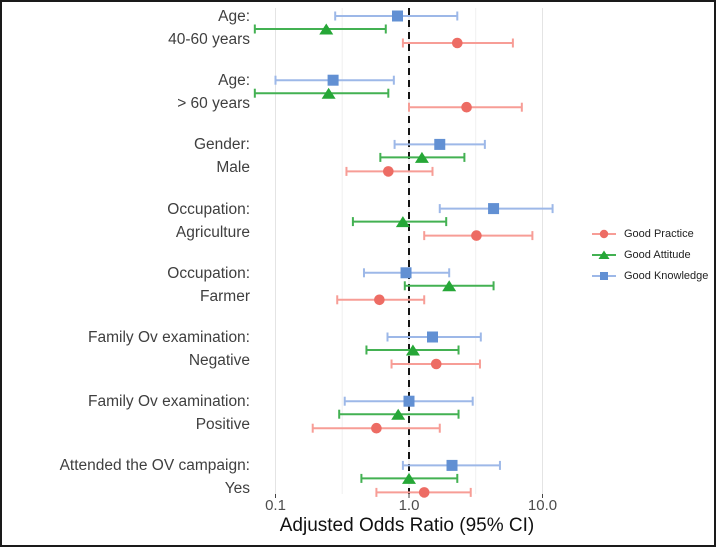 The height and width of the screenshot is (547, 716). Describe the element at coordinates (126, 92) in the screenshot. I see `category-label: Age: > 60 years` at that location.